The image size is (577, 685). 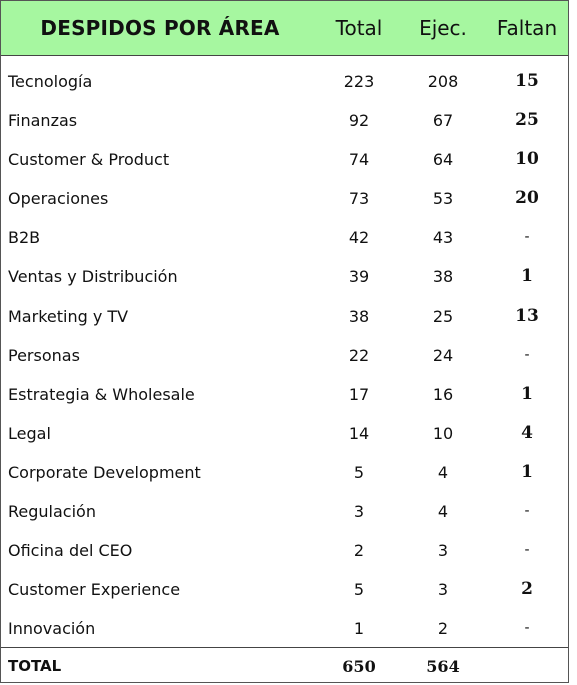 I want to click on area-name: Tecnología, so click(x=50, y=81).